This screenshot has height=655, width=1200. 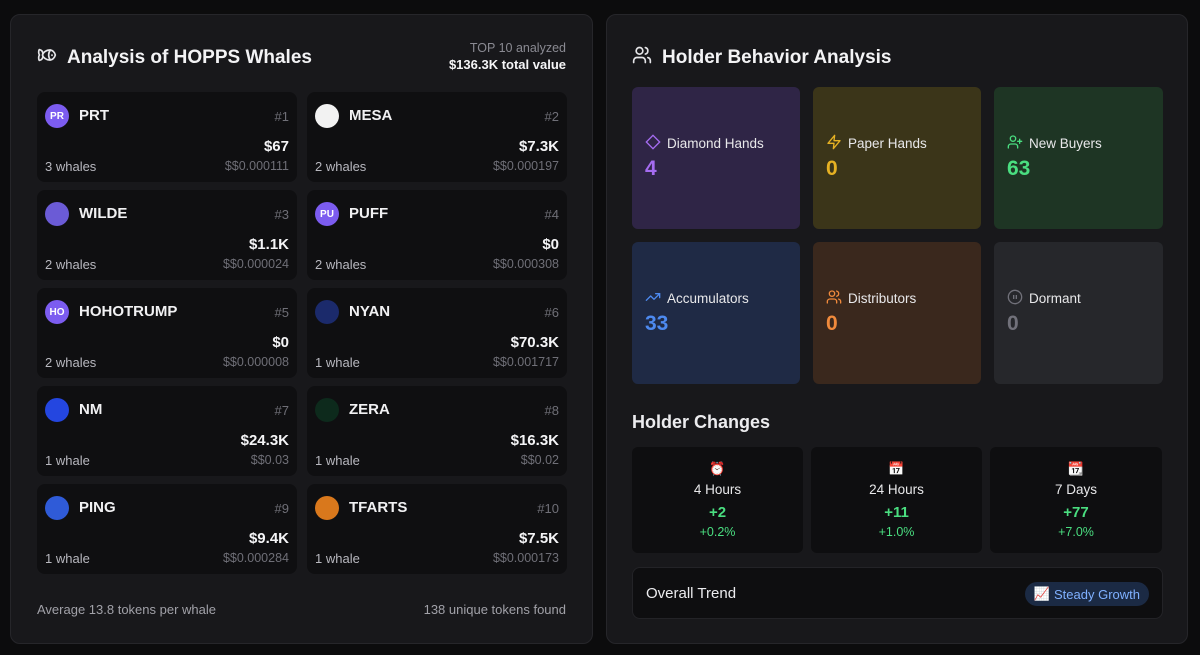 I want to click on token-card: NYAN #6 $70.3K 1 whale $$0.001717, so click(x=437, y=333).